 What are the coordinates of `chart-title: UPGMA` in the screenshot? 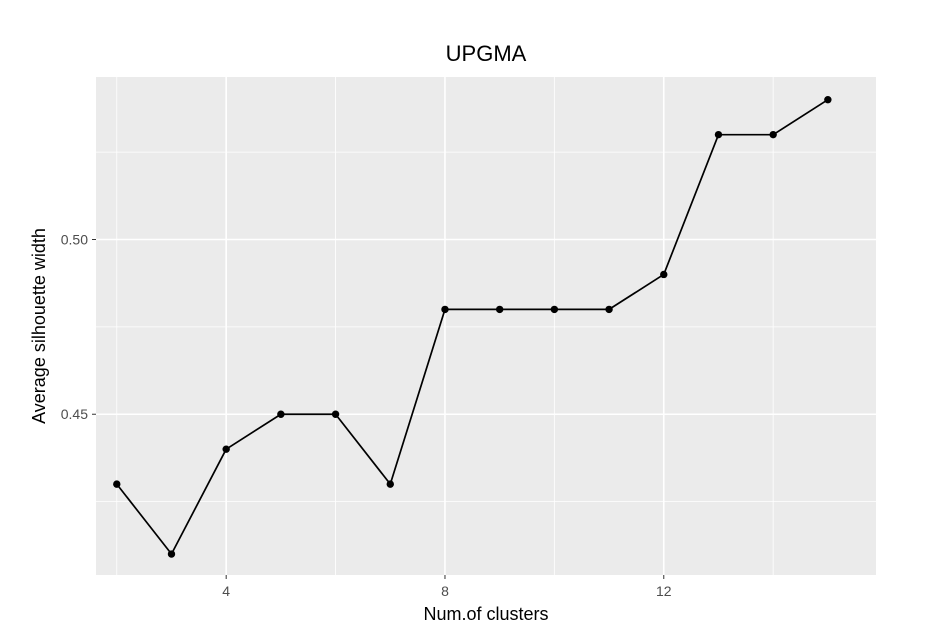 It's located at (486, 53).